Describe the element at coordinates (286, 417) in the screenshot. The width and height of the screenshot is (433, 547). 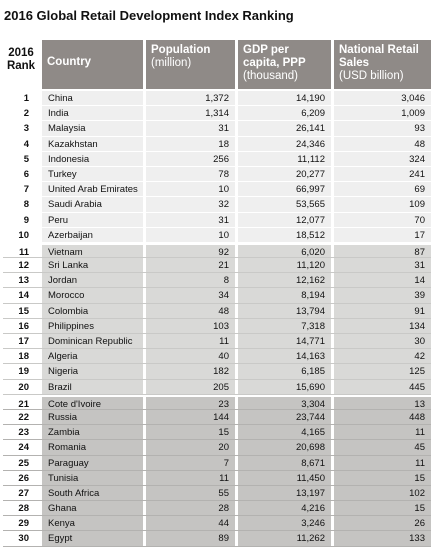
I see `gdp-cell: 23,744` at that location.